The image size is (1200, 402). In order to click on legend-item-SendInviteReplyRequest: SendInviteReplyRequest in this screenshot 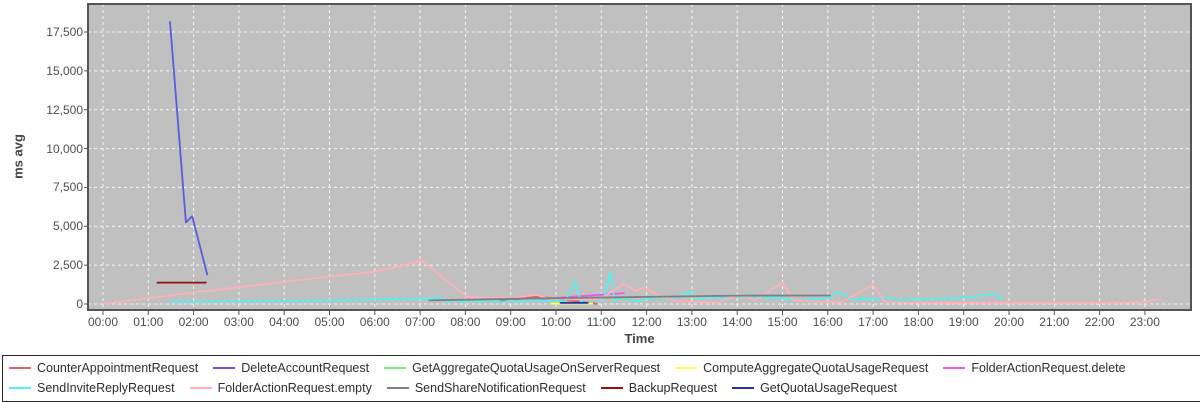, I will do `click(92, 388)`.